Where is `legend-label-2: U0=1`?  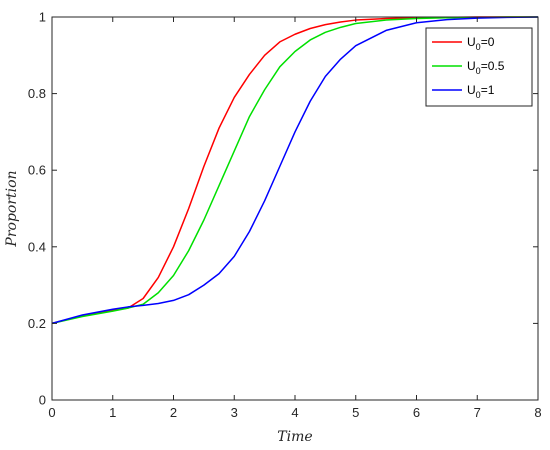
legend-label-2: U0=1 is located at coordinates (481, 91).